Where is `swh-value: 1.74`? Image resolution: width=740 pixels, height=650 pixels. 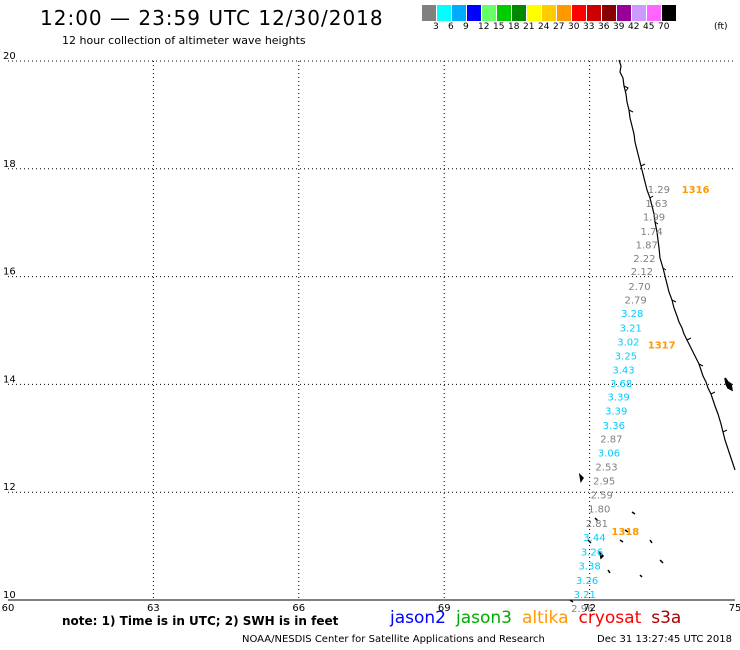
swh-value: 1.74 is located at coordinates (651, 232).